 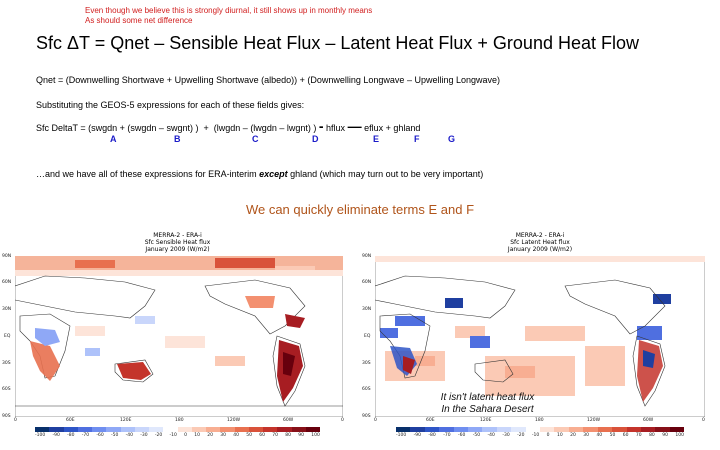 What do you see at coordinates (401, 435) in the screenshot?
I see `colorbar-tick: -100` at bounding box center [401, 435].